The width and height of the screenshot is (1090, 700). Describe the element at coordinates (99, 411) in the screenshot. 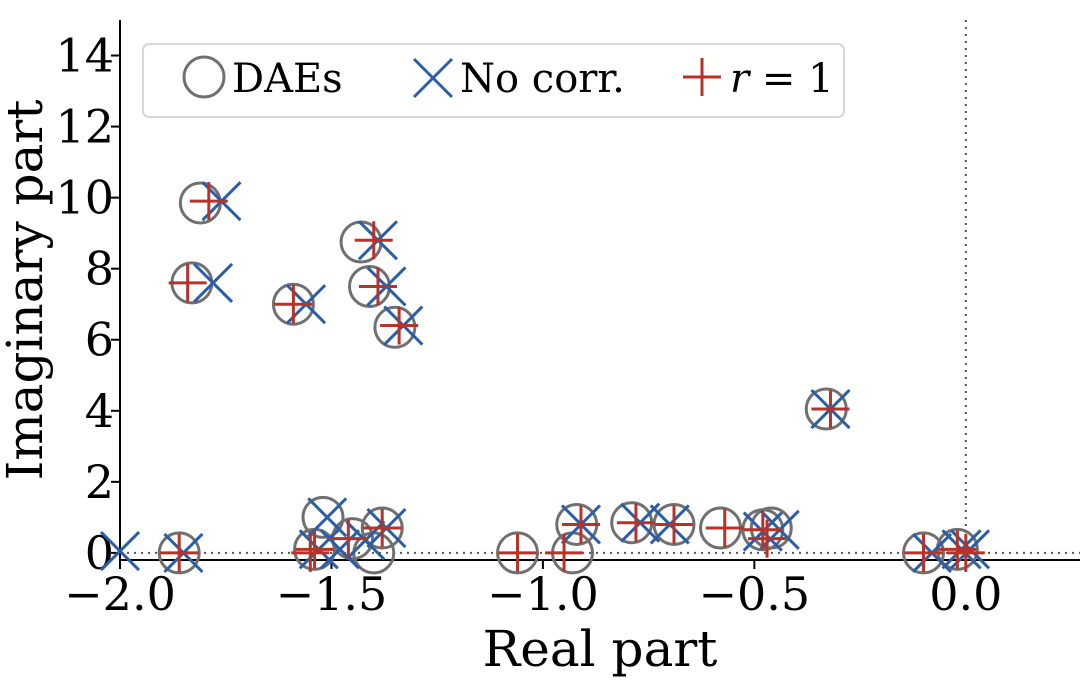

I see `y-tick-label: 4` at that location.